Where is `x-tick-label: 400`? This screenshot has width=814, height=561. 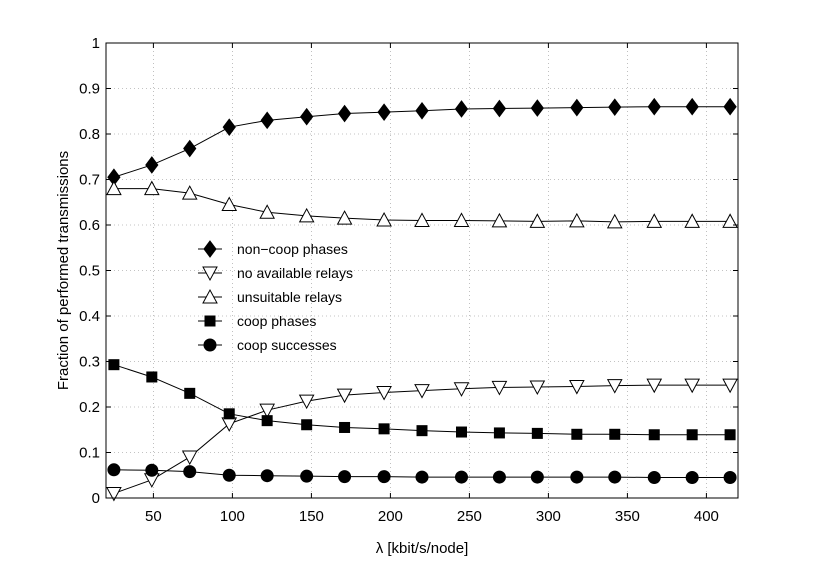 x-tick-label: 400 is located at coordinates (706, 516).